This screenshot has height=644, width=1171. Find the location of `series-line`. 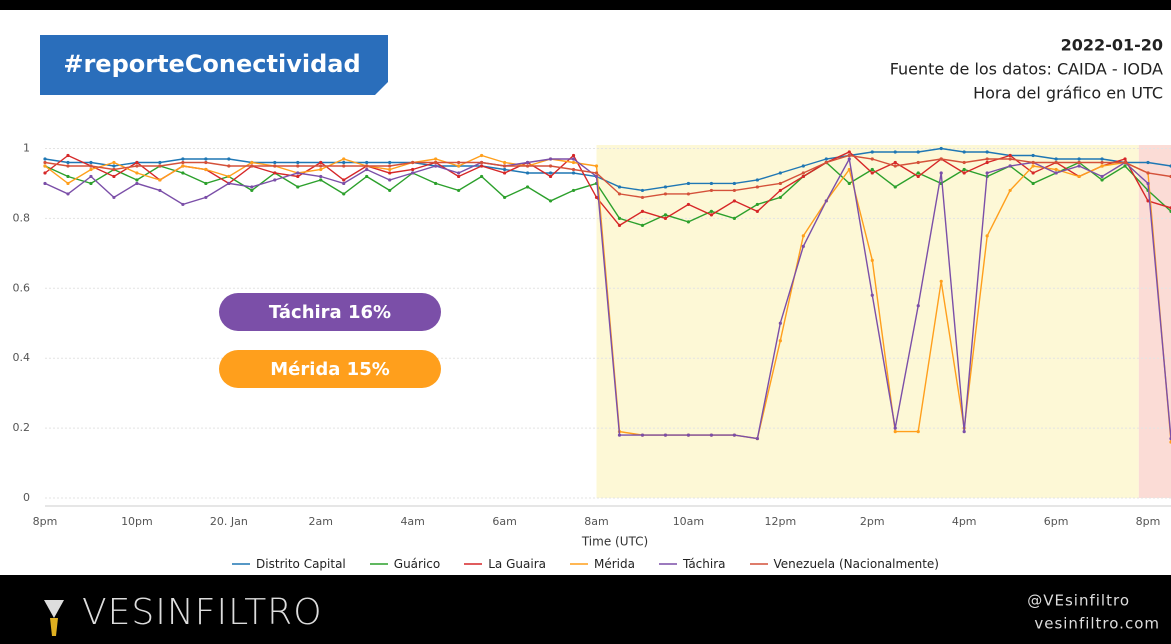

series-line is located at coordinates (607, 189).